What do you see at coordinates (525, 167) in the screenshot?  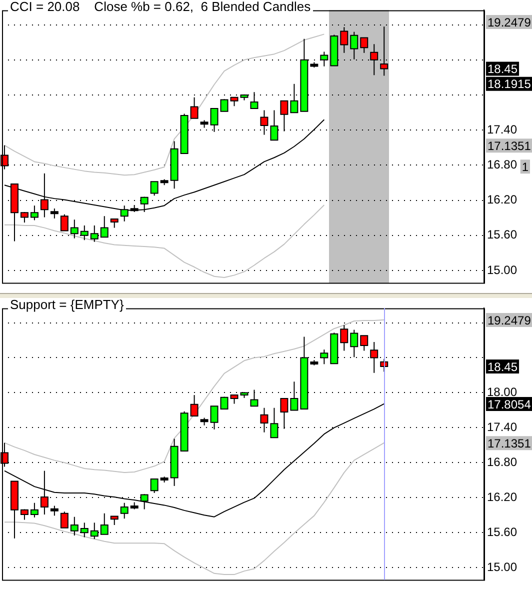 I see `text: 1` at bounding box center [525, 167].